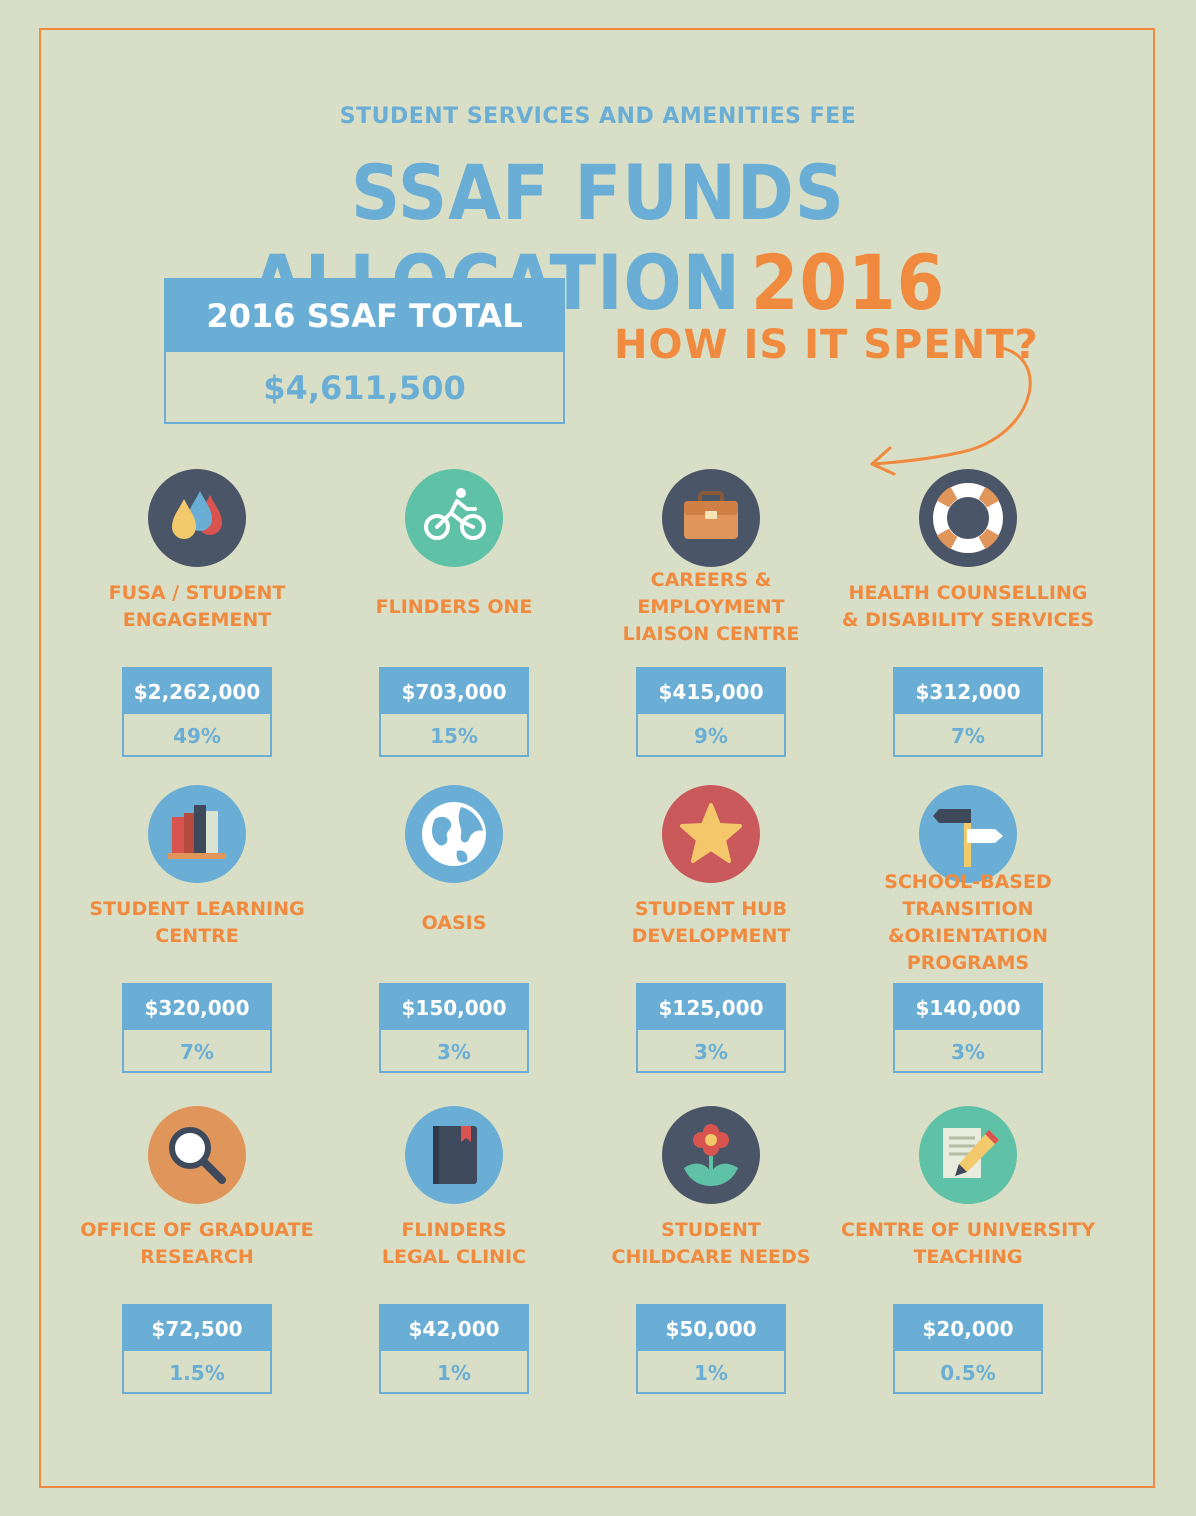 The height and width of the screenshot is (1516, 1196). I want to click on item-name: STUDENT CHILDCARE NEEDS, so click(711, 1243).